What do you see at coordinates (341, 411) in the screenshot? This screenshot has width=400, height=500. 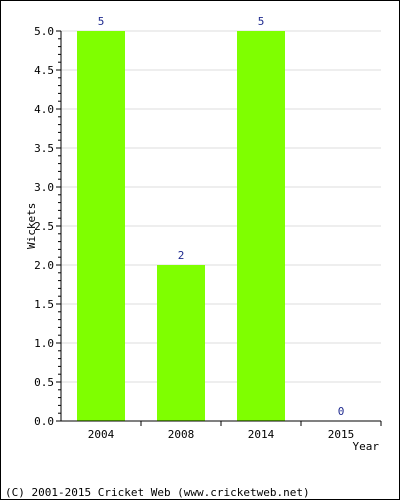 I see `data-label: 0` at bounding box center [341, 411].